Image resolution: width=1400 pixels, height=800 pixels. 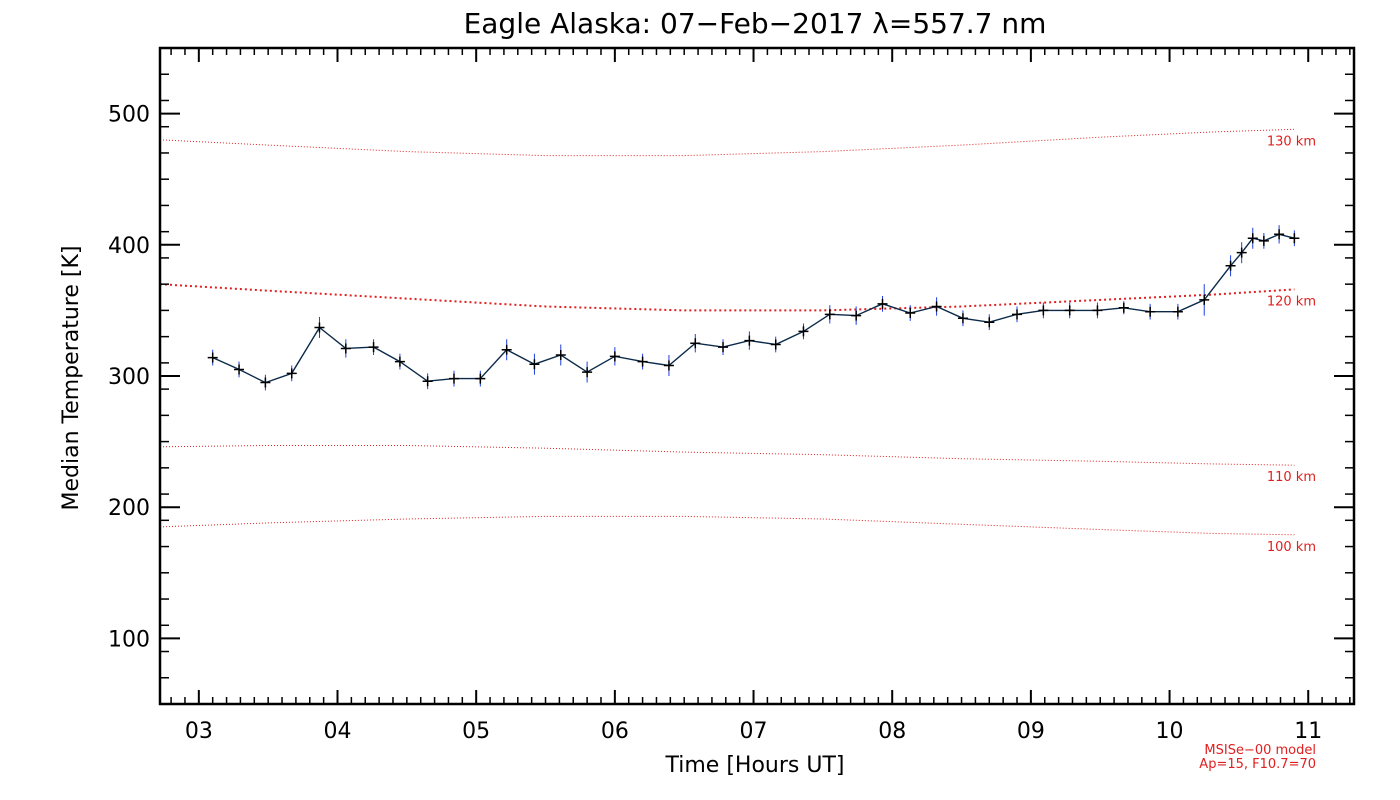 I want to click on x-tick-label: 05, so click(x=476, y=731).